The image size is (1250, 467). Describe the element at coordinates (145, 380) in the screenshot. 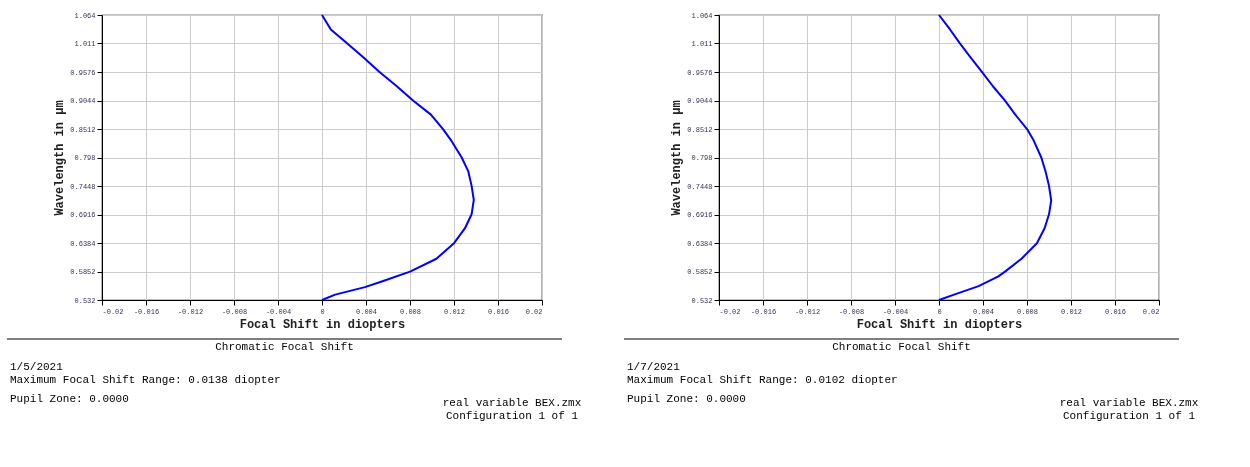

I see `text: Maximum Focal Shift Range: 0.0138 diopter` at that location.